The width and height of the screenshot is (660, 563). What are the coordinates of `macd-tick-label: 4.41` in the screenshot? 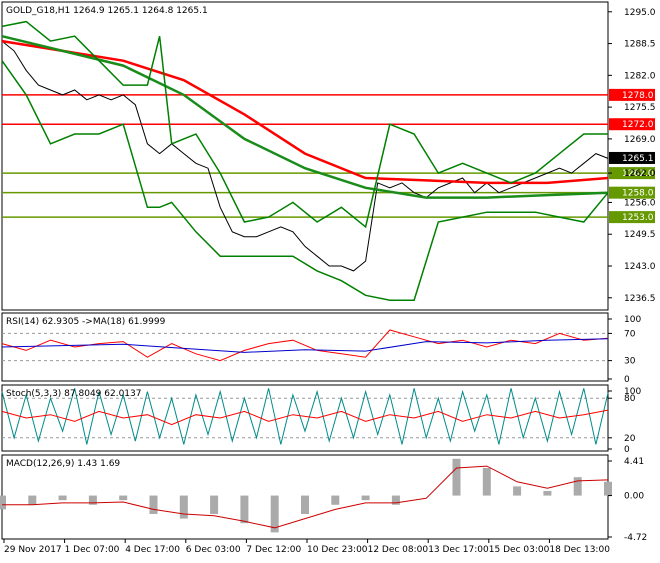 It's located at (634, 462).